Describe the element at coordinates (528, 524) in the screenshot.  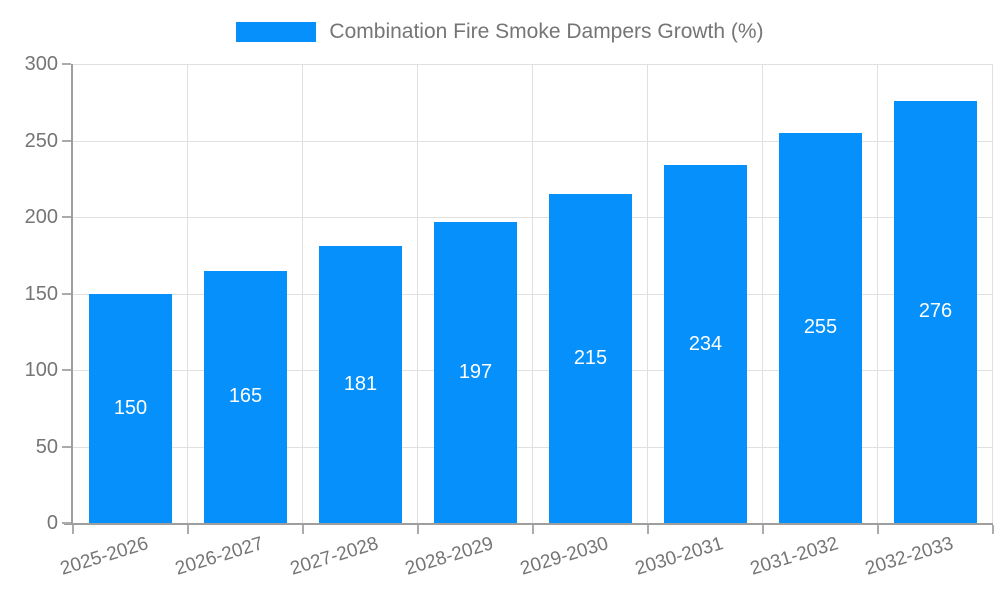
I see `x-axis-line` at that location.